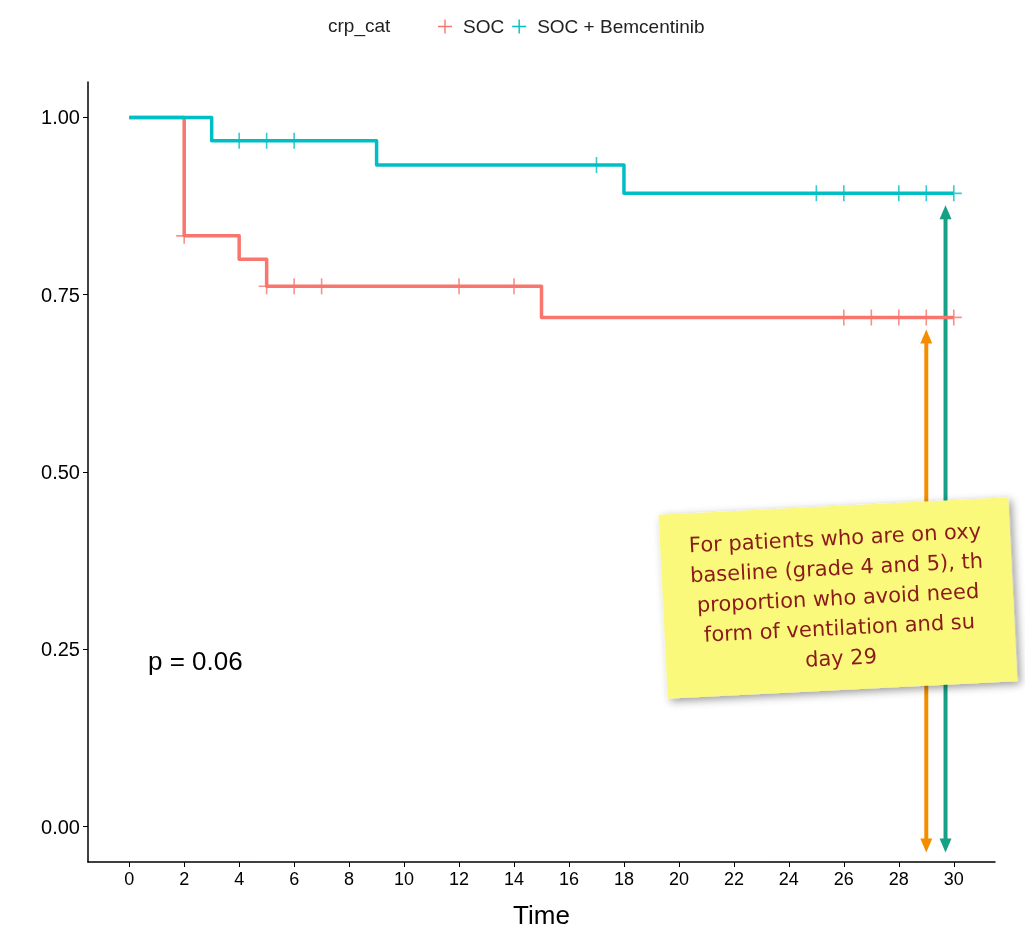  What do you see at coordinates (184, 879) in the screenshot?
I see `x-tick-label: 2` at bounding box center [184, 879].